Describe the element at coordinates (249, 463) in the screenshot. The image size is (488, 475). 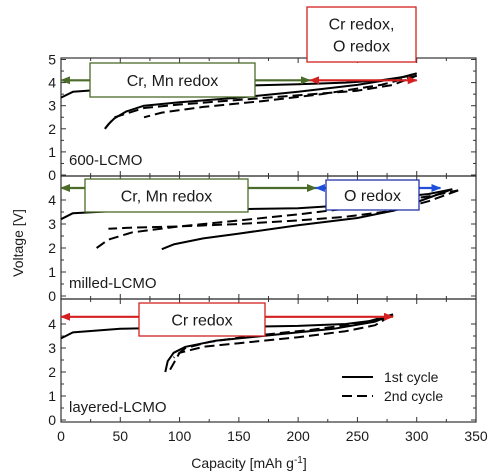
I see `x-axis-label: Capacity [mAh g-1]` at that location.